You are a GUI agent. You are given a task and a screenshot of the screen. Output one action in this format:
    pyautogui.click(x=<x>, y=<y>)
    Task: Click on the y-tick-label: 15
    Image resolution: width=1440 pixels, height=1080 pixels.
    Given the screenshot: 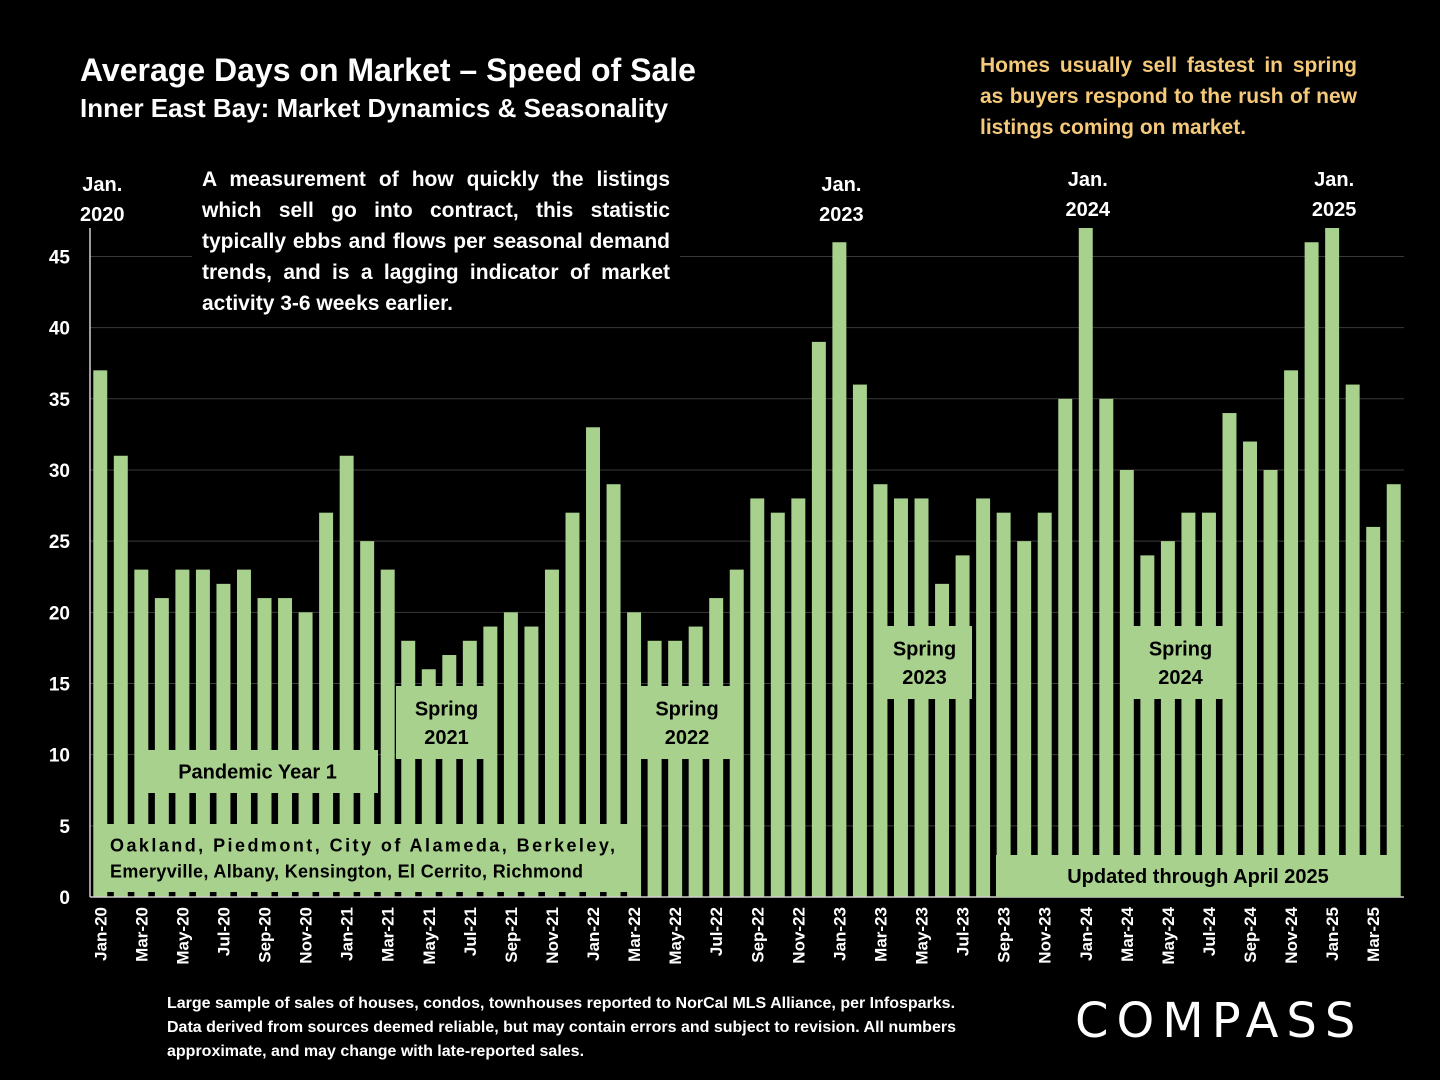 What is the action you would take?
    pyautogui.click(x=60, y=684)
    